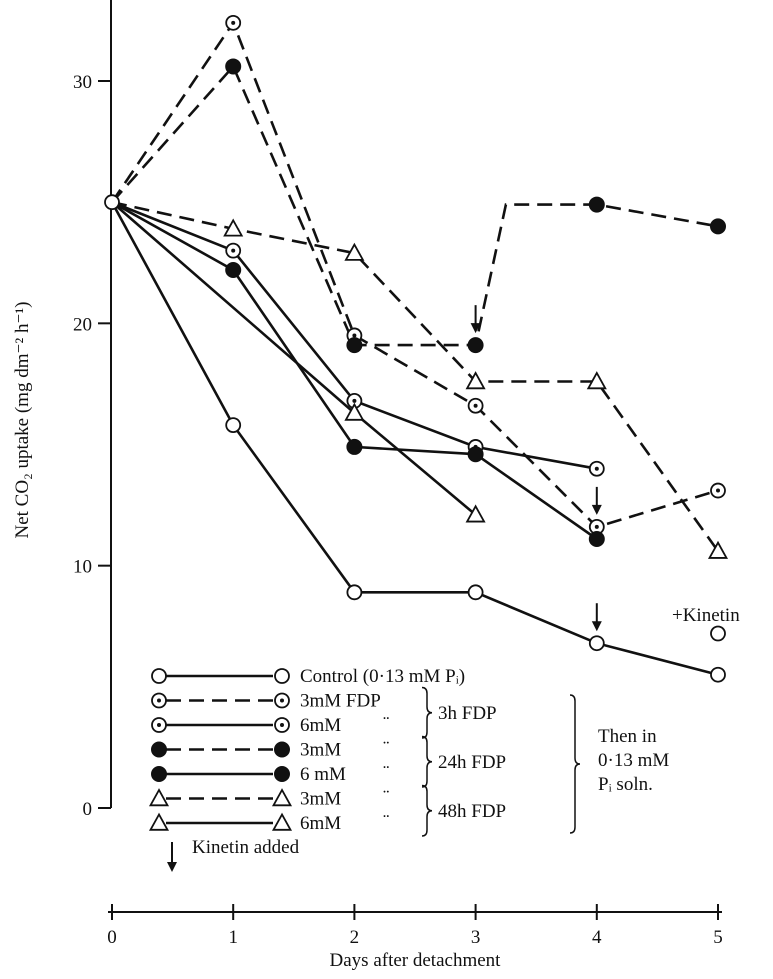 This screenshot has height=979, width=773. What do you see at coordinates (82, 82) in the screenshot?
I see `y-tick-label: 30` at bounding box center [82, 82].